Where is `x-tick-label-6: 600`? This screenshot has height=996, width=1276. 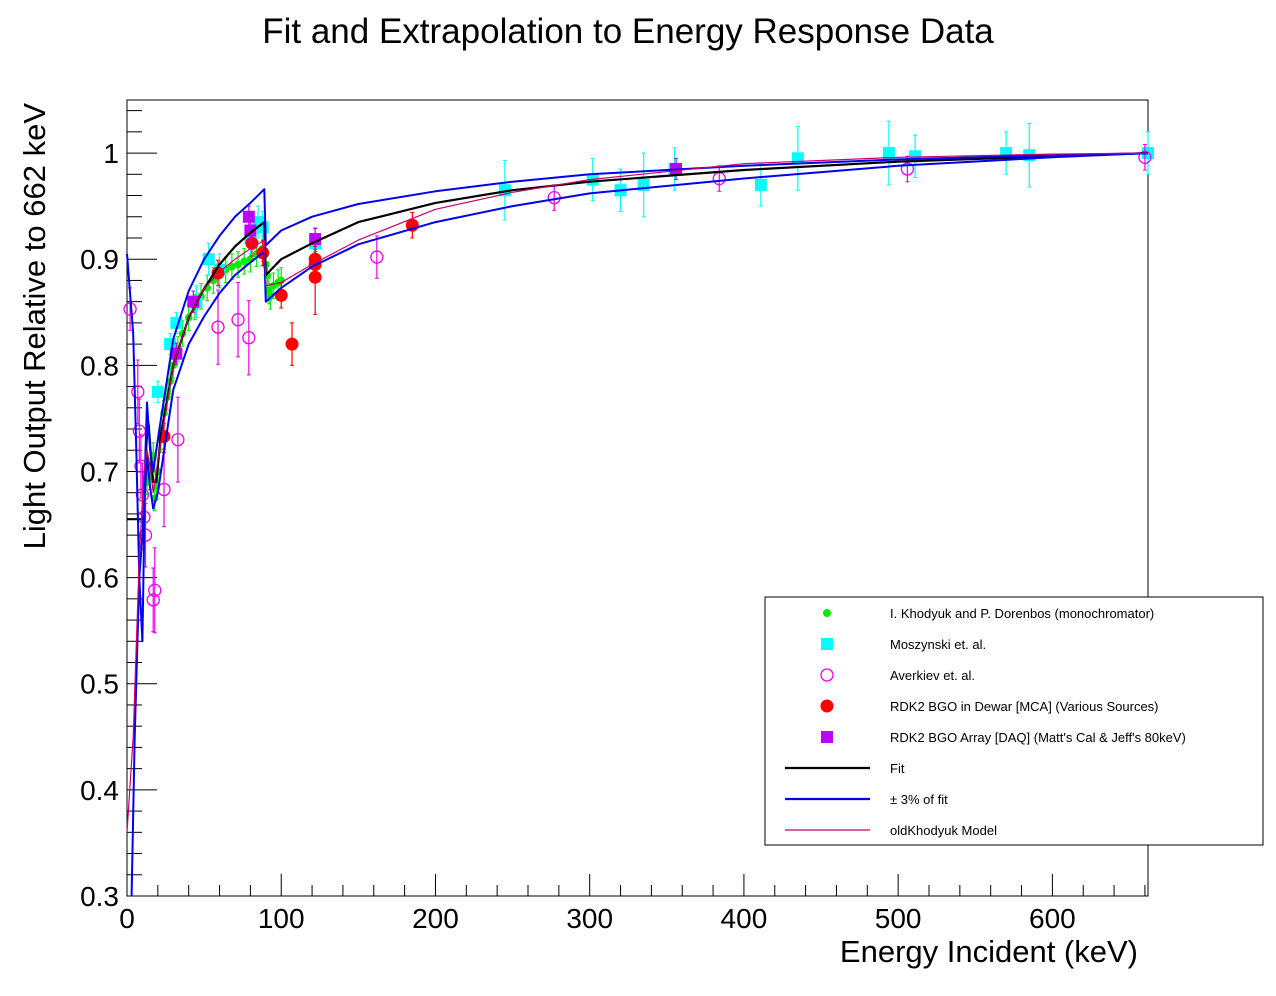
x-tick-label-6: 600 is located at coordinates (1052, 918).